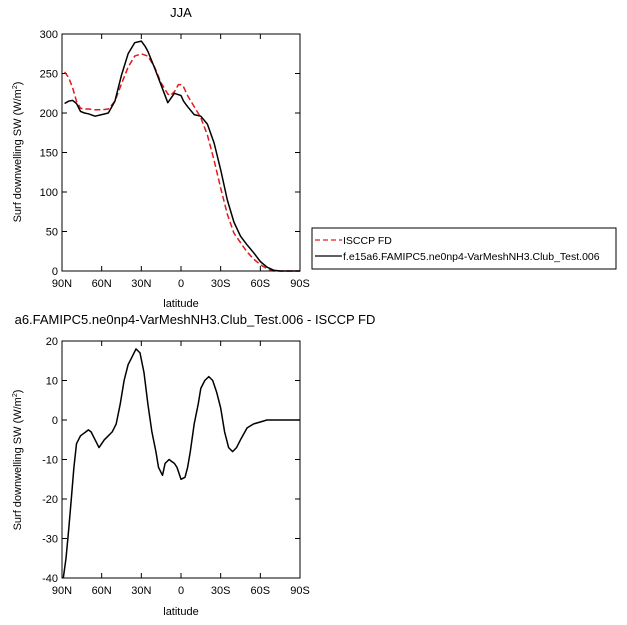 The width and height of the screenshot is (627, 625). I want to click on top-panel-series, so click(181, 156).